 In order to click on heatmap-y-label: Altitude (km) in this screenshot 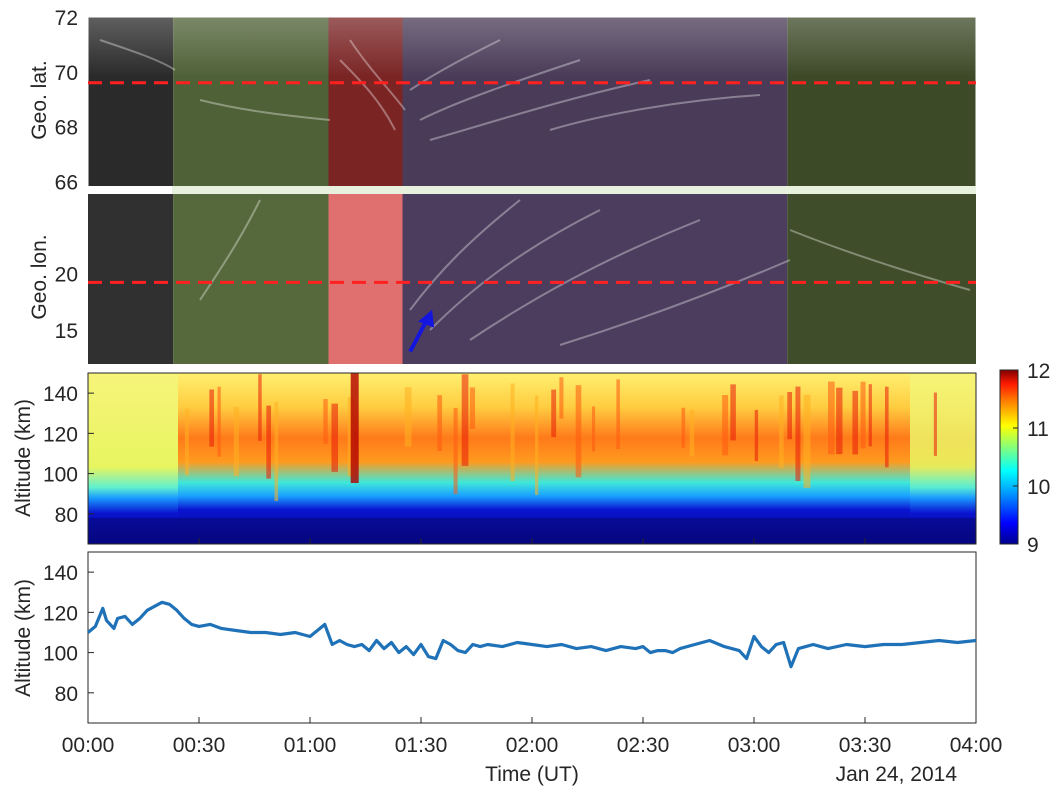, I will do `click(23, 458)`.